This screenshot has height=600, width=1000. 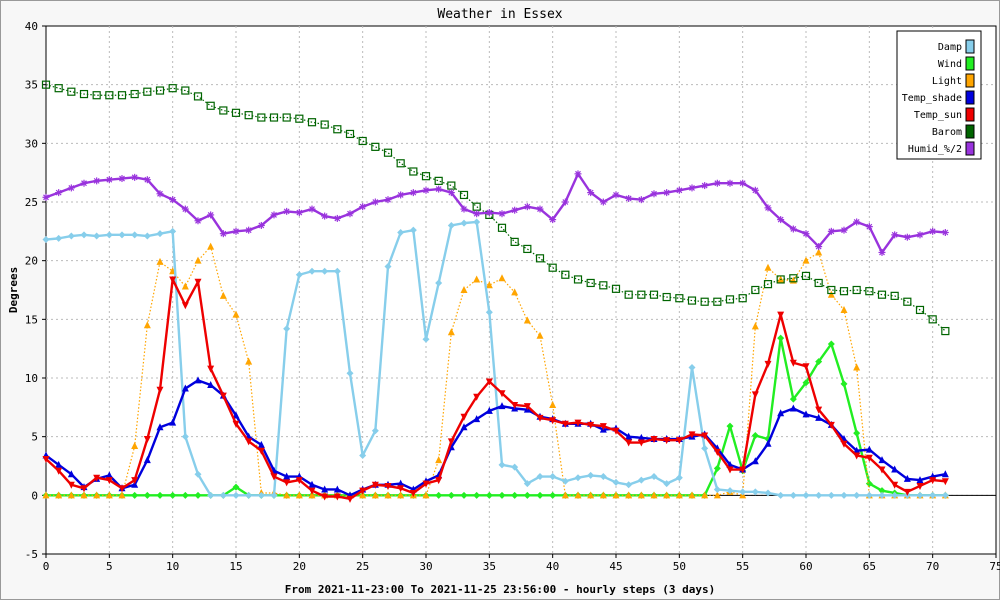 I want to click on x-tick-label: 25, so click(x=362, y=566).